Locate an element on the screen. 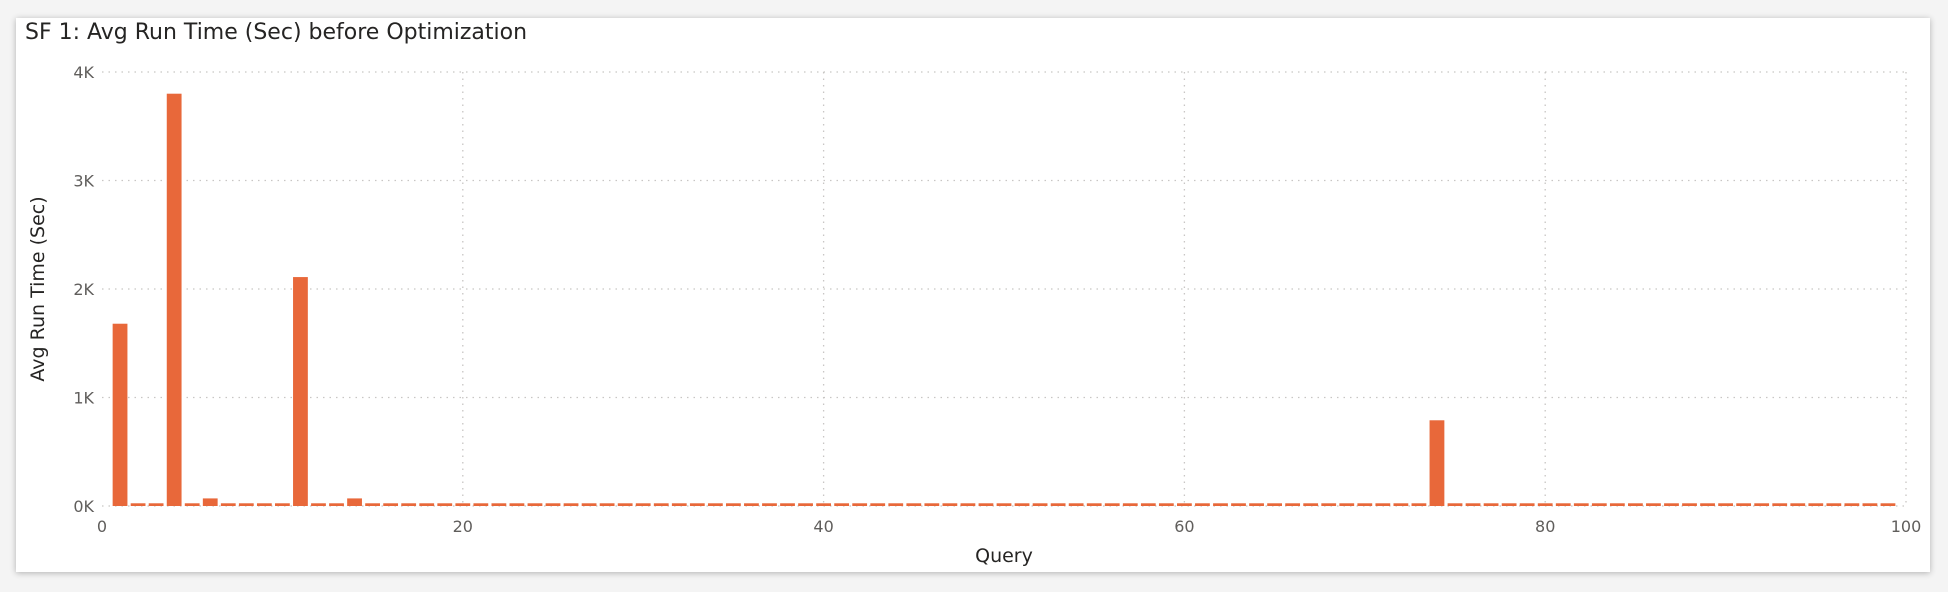  y-axis-ticks: 0K 1K 2K 3K 4K is located at coordinates (83, 289).